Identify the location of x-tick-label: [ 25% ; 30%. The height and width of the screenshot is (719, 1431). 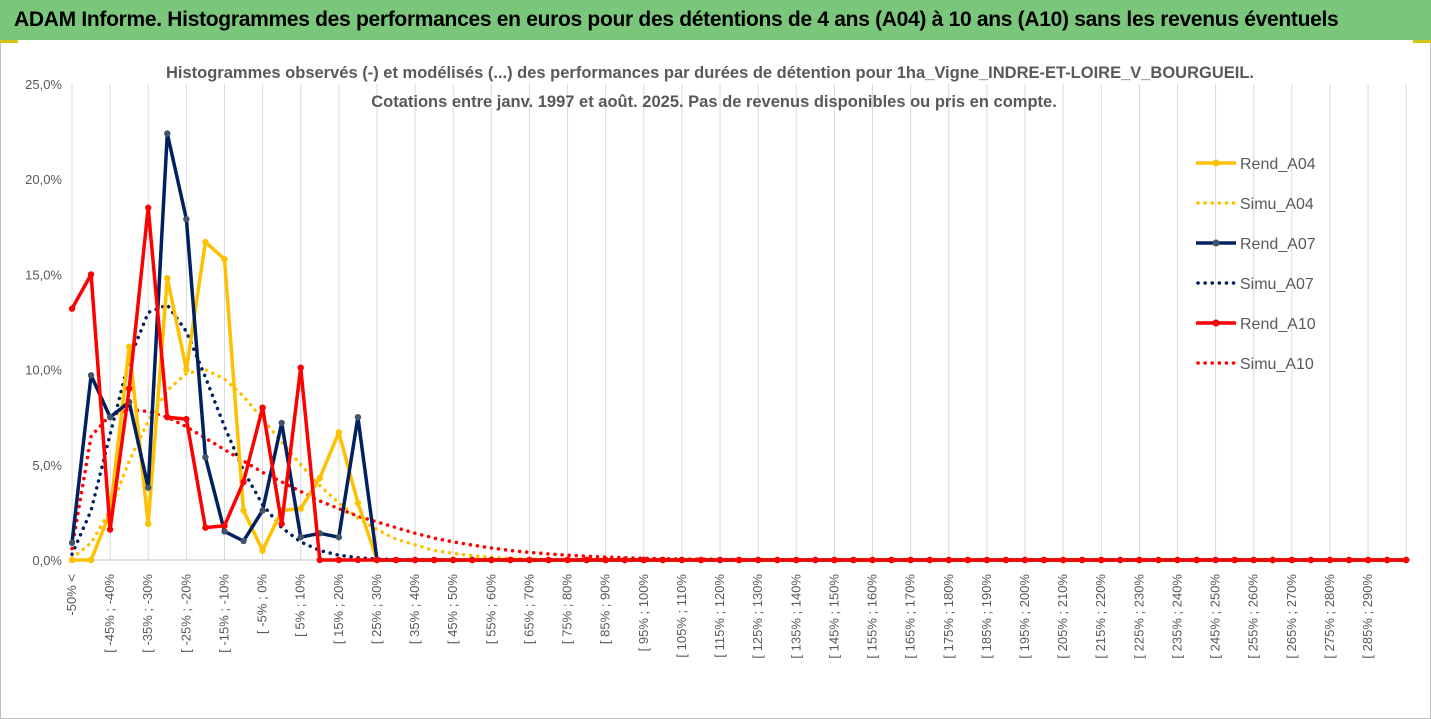
(376, 609).